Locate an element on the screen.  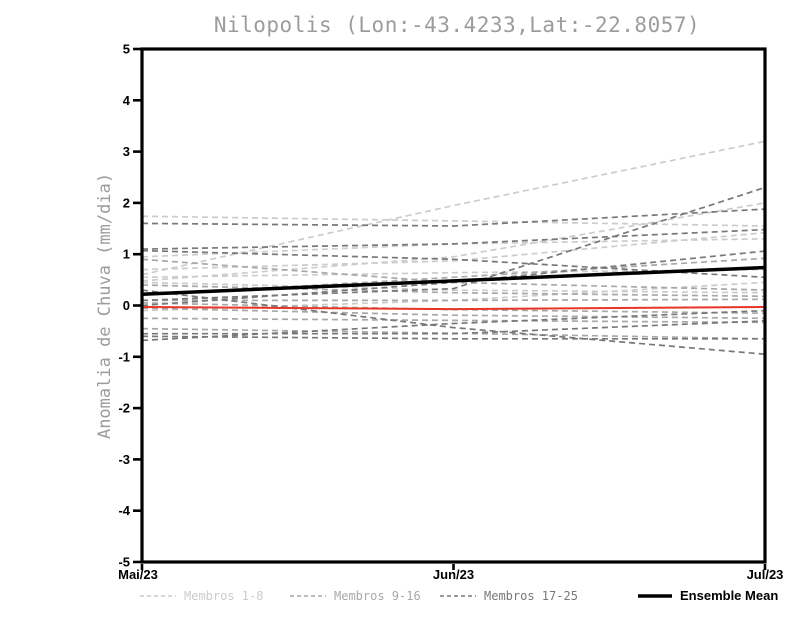
y-tick-label: -1 is located at coordinates (124, 356).